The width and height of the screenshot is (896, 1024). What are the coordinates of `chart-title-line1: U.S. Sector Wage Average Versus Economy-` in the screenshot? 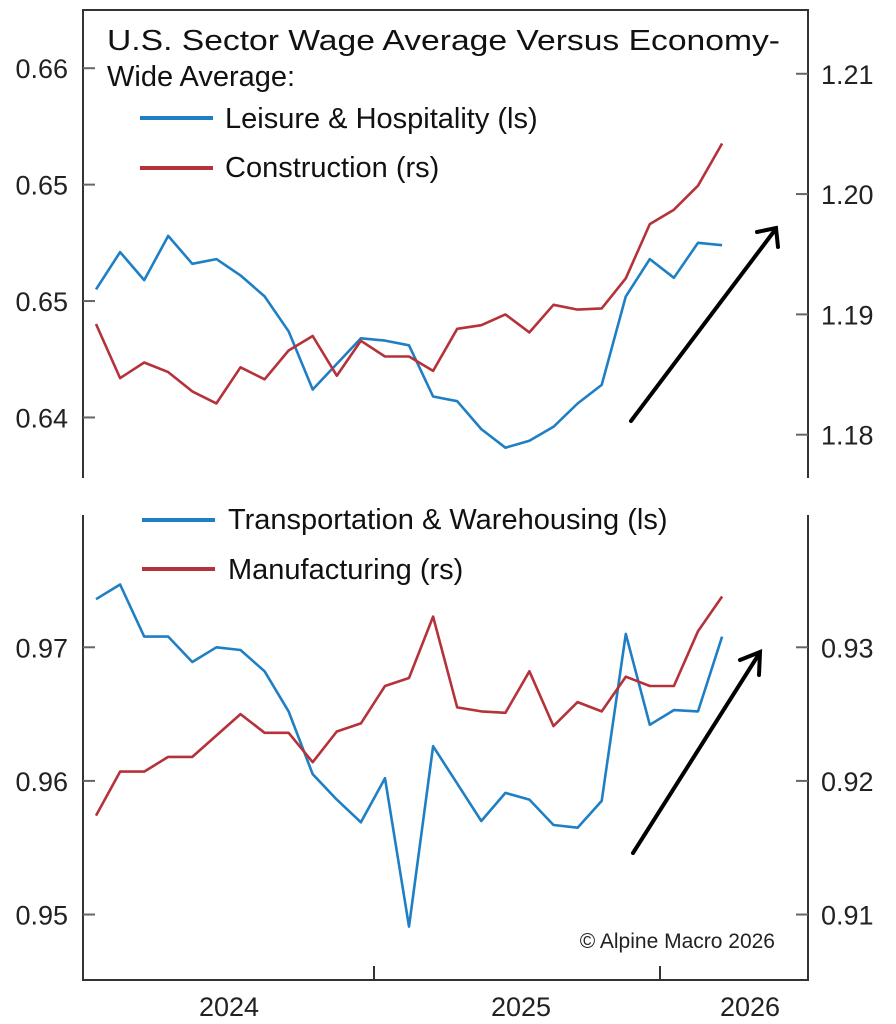 It's located at (443, 41).